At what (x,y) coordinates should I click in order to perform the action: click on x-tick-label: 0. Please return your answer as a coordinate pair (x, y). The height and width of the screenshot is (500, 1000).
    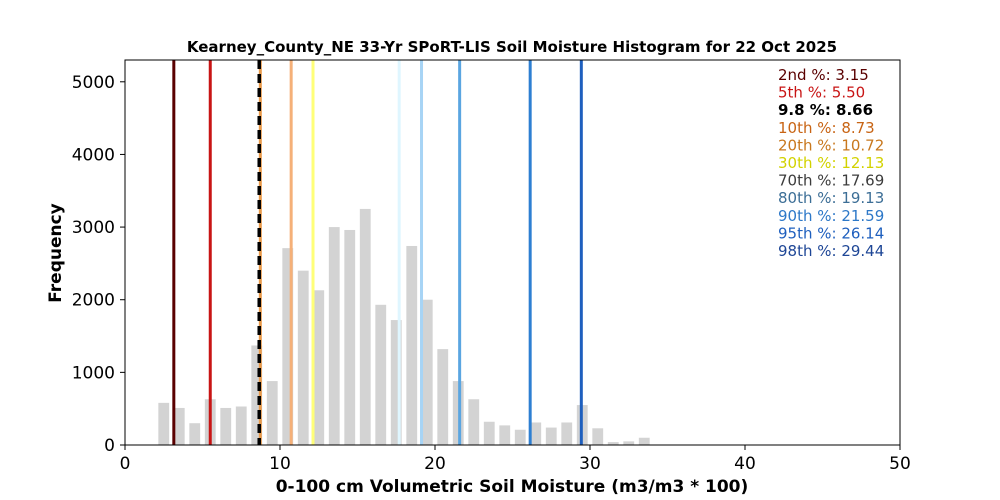
    Looking at the image, I should click on (125, 464).